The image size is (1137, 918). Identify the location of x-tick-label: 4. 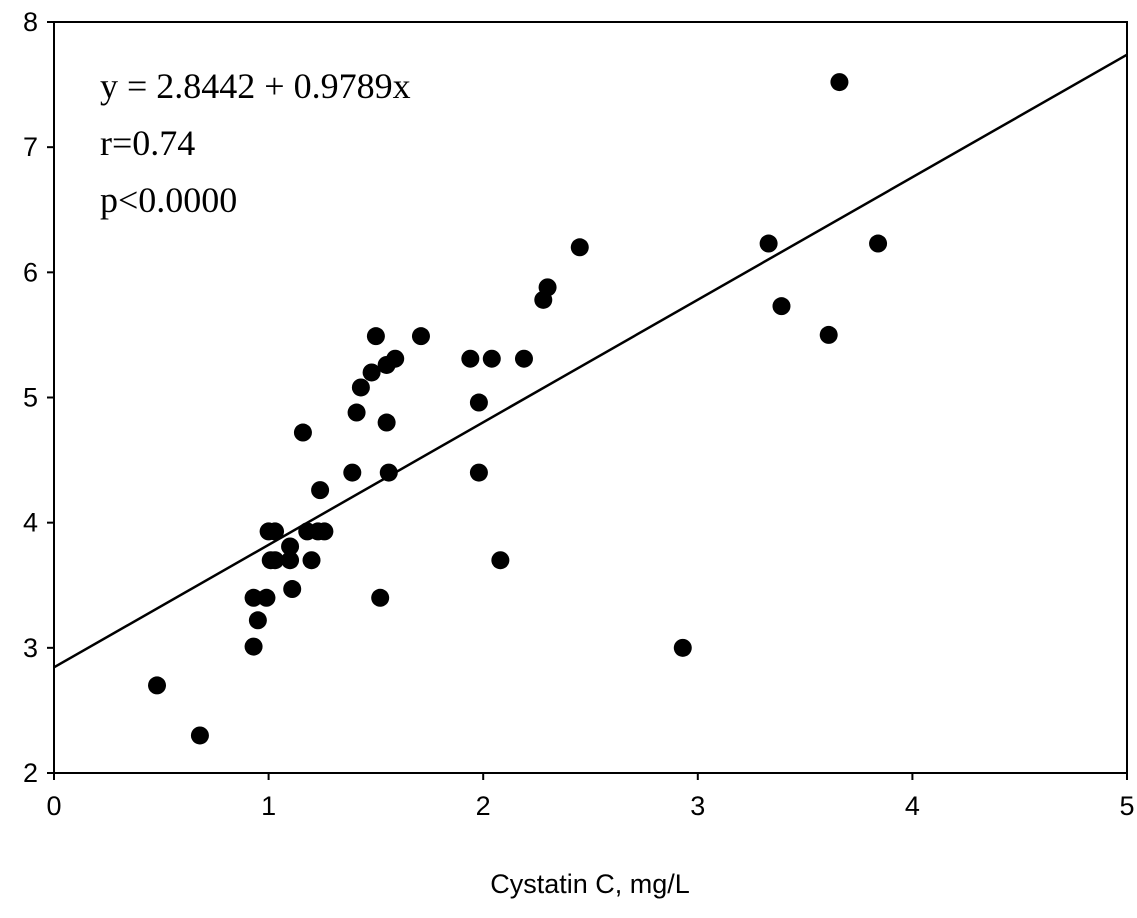
(912, 806).